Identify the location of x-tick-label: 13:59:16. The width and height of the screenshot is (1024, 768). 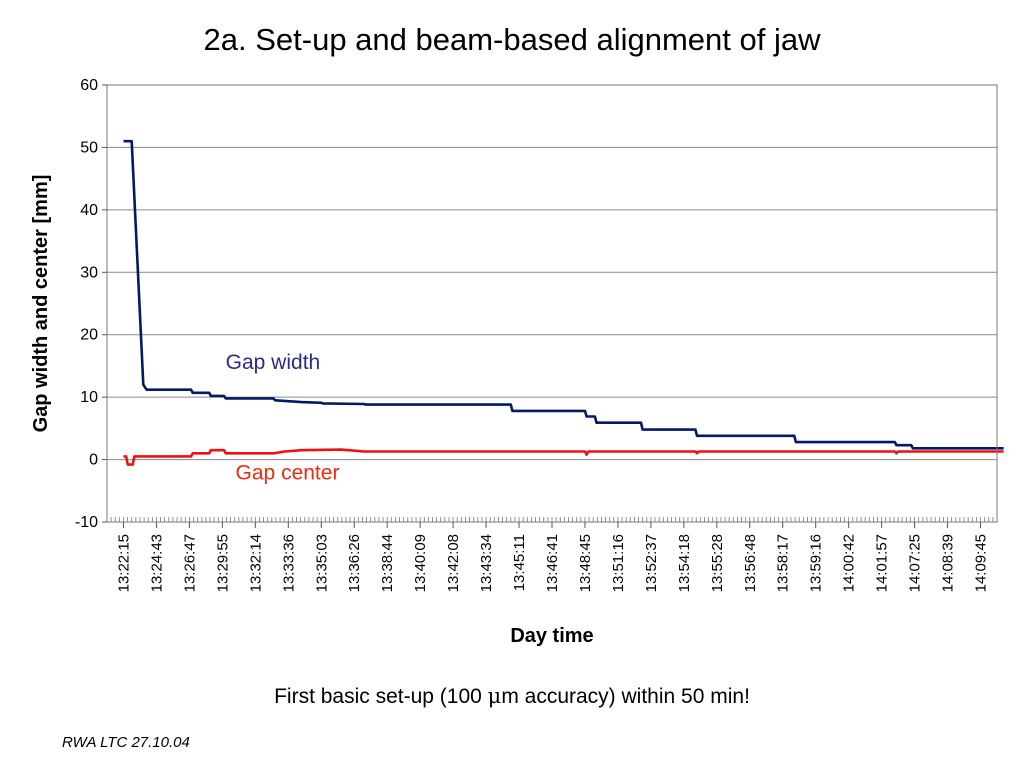
(816, 563).